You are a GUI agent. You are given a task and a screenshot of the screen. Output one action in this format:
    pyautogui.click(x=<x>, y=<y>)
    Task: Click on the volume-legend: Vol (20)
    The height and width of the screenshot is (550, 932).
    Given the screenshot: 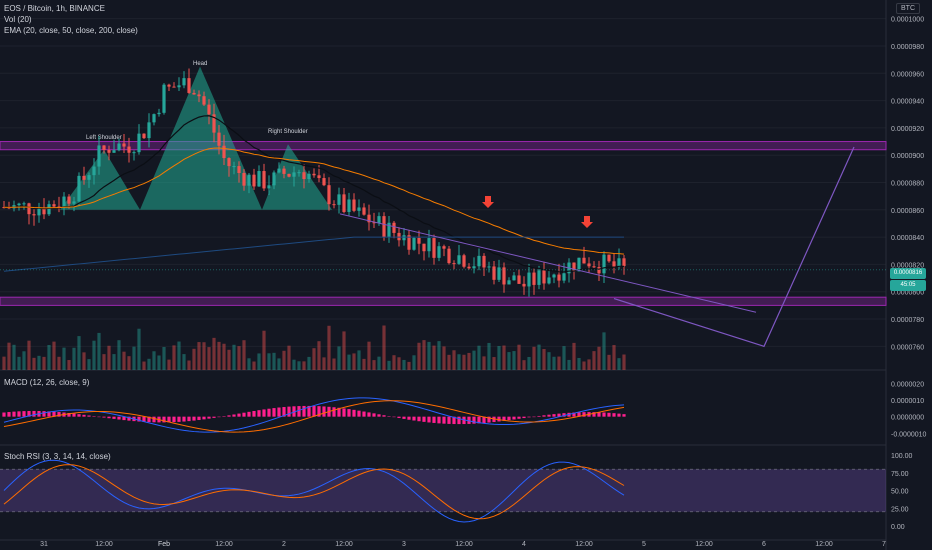 What is the action you would take?
    pyautogui.click(x=18, y=19)
    